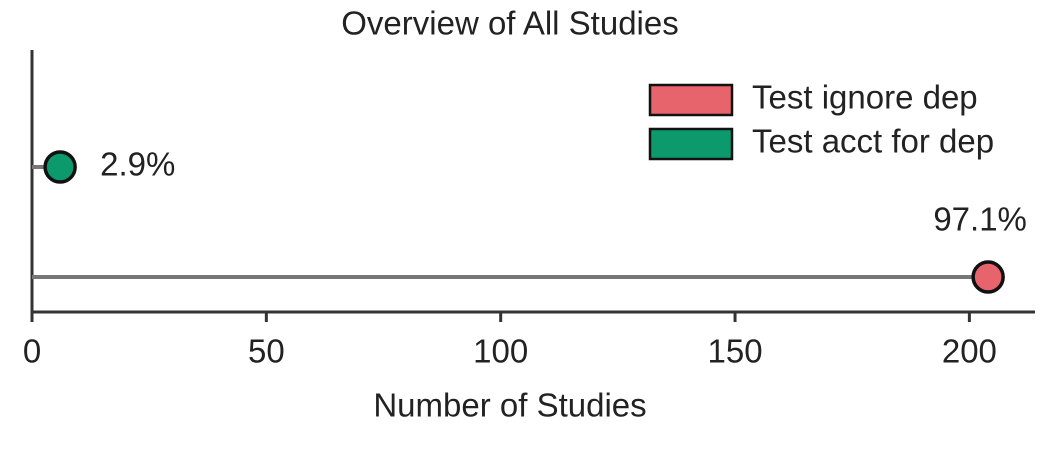  I want to click on value-label: 97.1%, so click(980, 219).